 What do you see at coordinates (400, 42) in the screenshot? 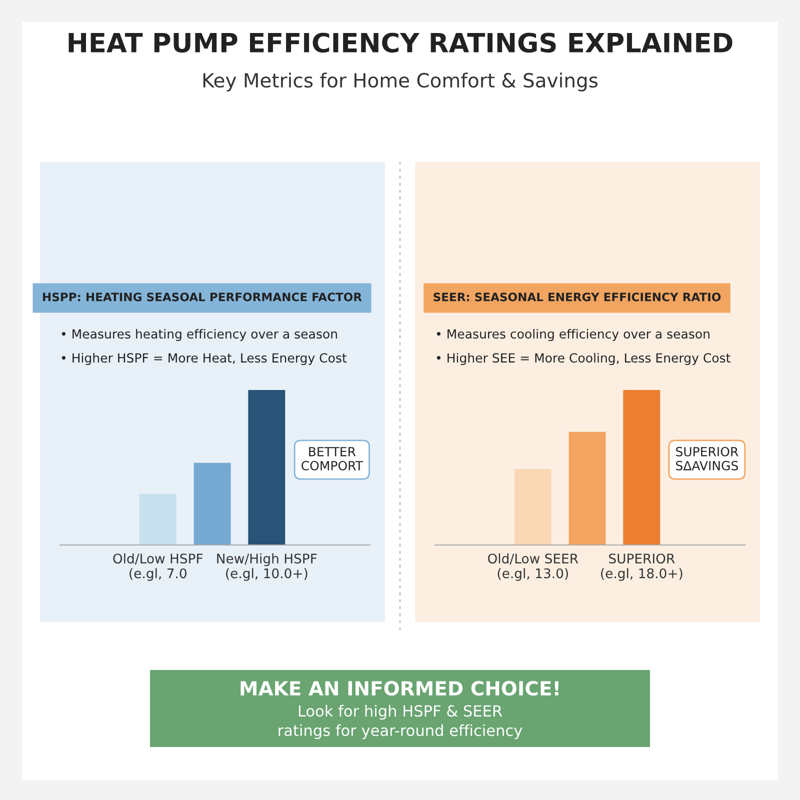
I see `text: HEAT PUMP EFFICIENCY RATINGS EXPLAINED` at bounding box center [400, 42].